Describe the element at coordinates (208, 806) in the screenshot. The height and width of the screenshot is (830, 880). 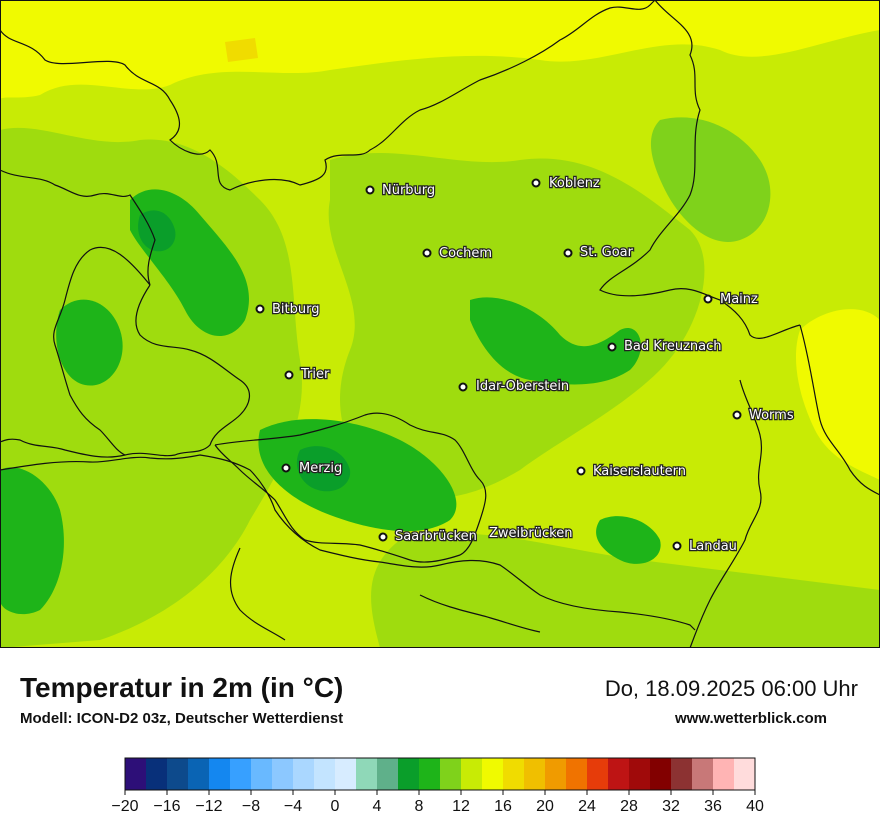
I see `legend-tick-label: −12` at that location.